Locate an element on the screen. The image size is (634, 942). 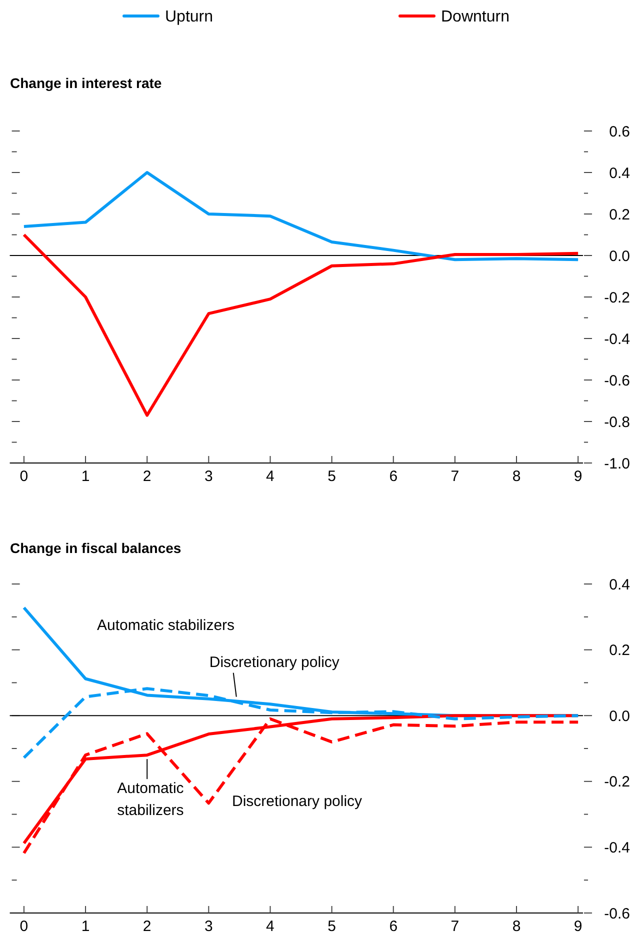
legend-label: Upturn is located at coordinates (189, 17).